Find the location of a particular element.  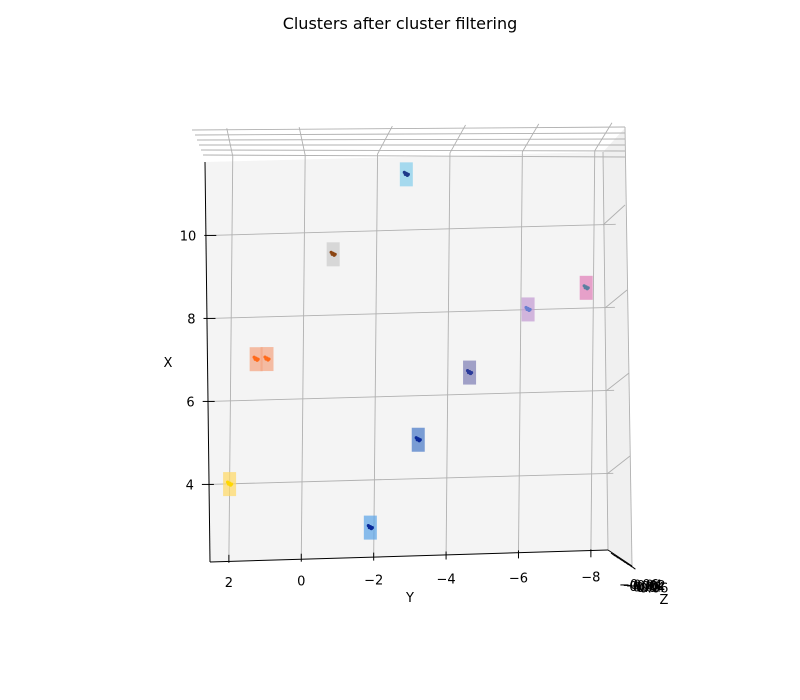

z-tick-label: −0.06 is located at coordinates (639, 585).